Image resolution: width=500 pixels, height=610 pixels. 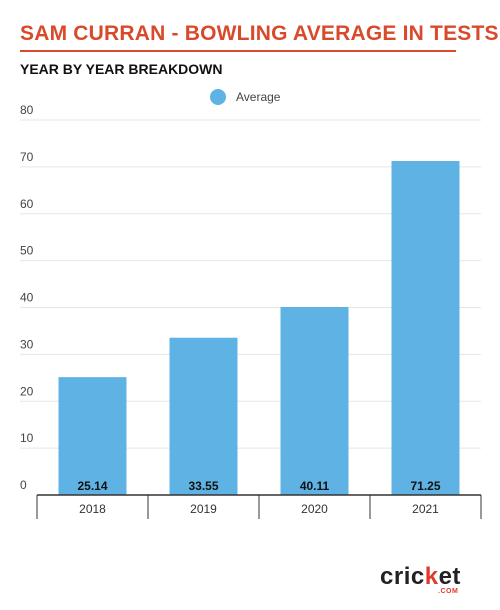 What do you see at coordinates (27, 157) in the screenshot?
I see `y-tick-label-70: 70` at bounding box center [27, 157].